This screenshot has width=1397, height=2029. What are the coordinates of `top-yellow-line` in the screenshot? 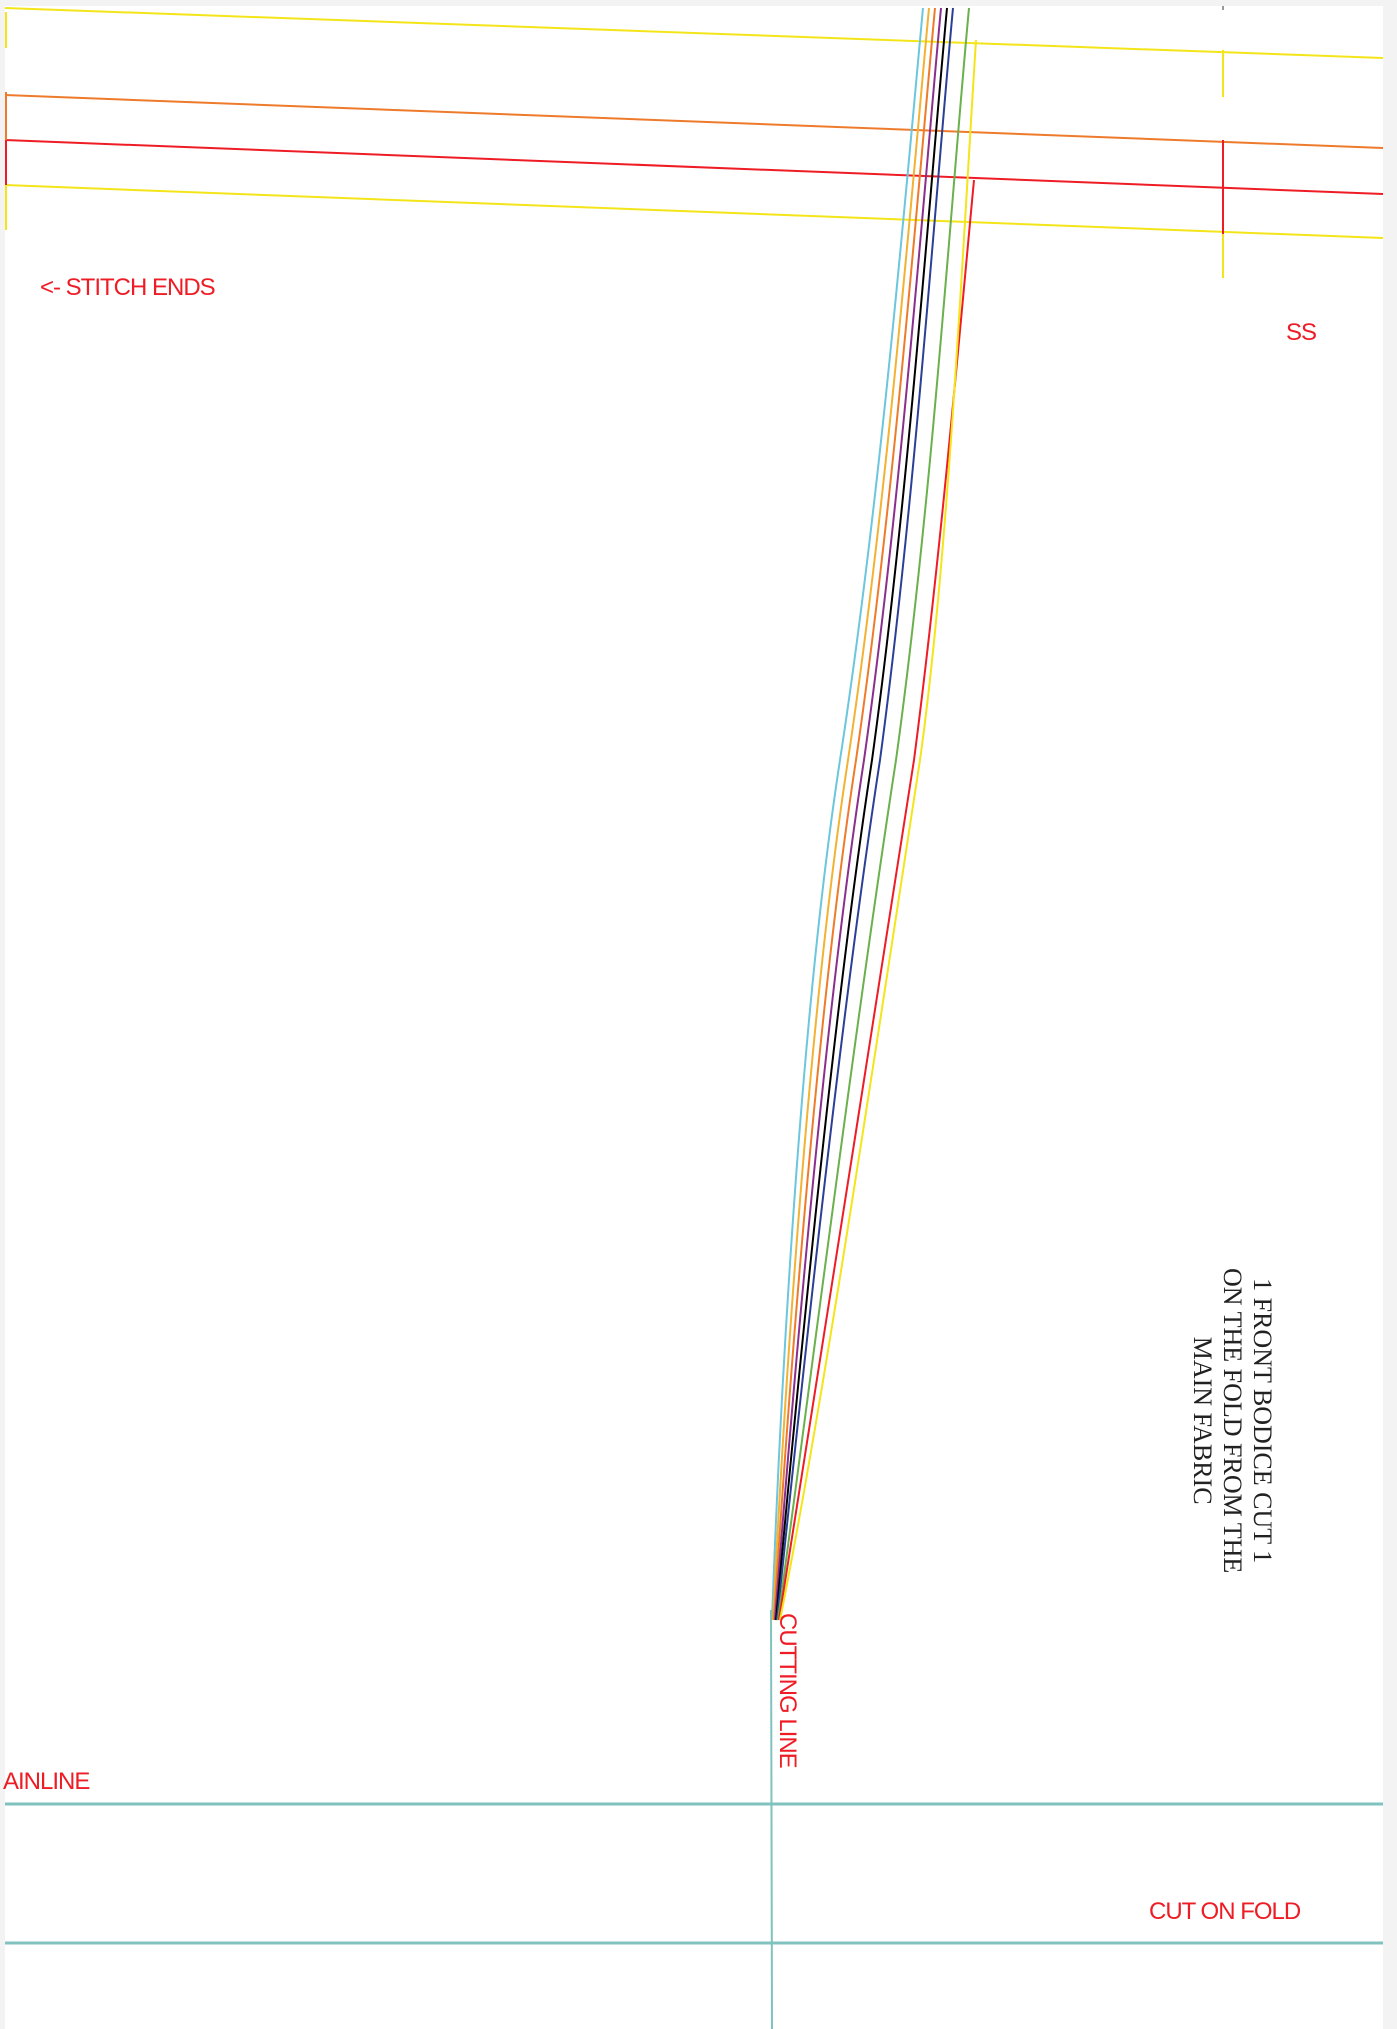 It's located at (694, 33).